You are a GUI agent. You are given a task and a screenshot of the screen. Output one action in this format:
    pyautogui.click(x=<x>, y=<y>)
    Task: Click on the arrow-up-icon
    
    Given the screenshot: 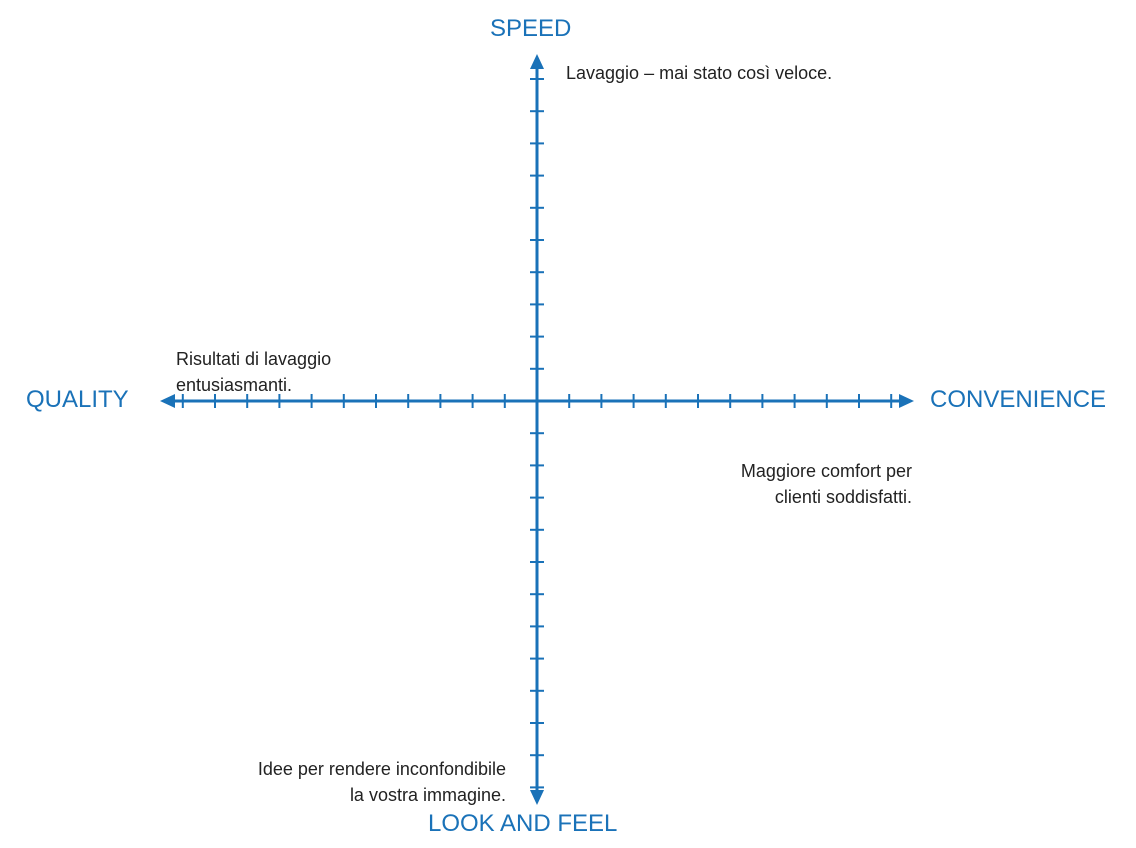 What is the action you would take?
    pyautogui.click(x=537, y=61)
    